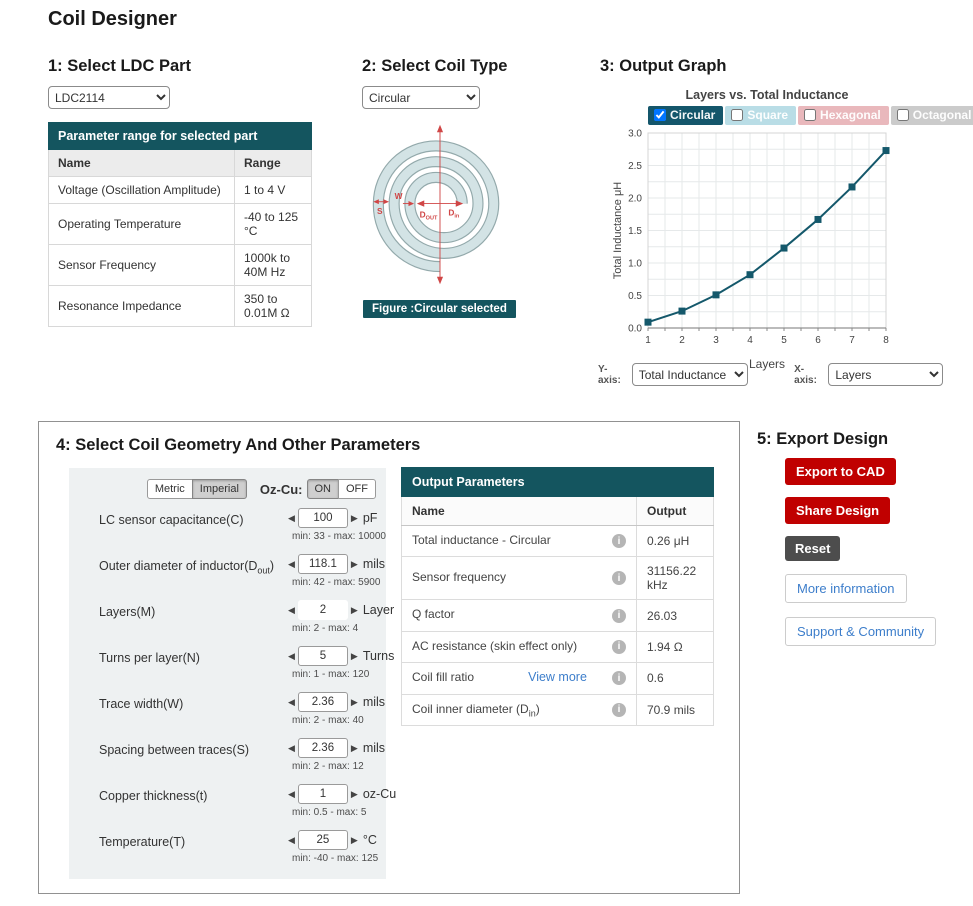  What do you see at coordinates (557, 677) in the screenshot?
I see `view-more-link: View more` at bounding box center [557, 677].